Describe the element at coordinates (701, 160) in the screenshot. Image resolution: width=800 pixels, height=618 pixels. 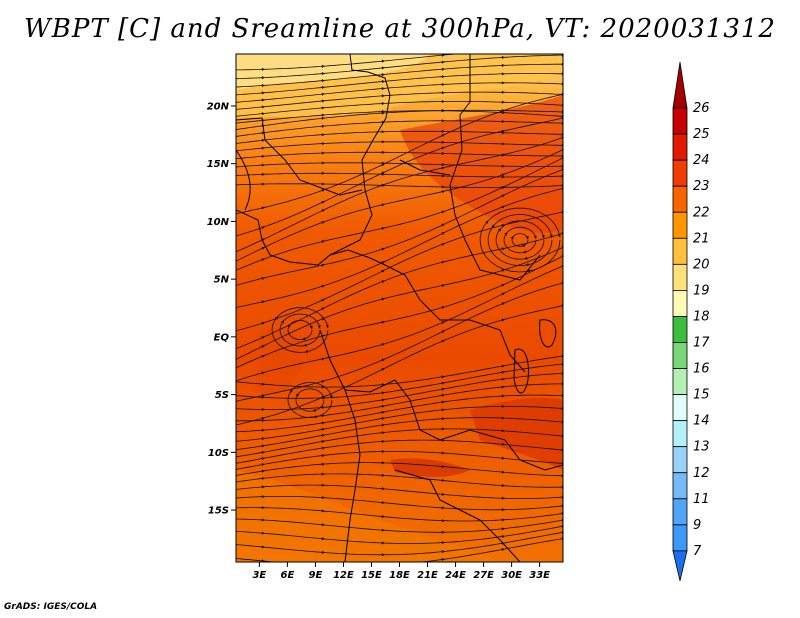
I see `colorbar-label: 24` at that location.